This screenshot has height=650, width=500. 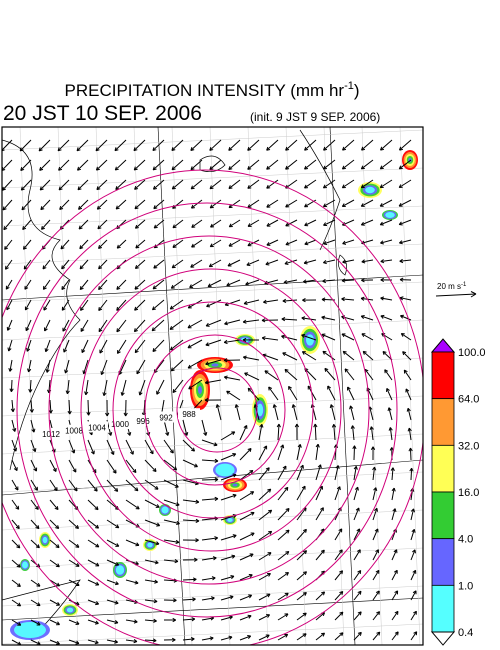 I want to click on grid-line, so click(x=212, y=596).